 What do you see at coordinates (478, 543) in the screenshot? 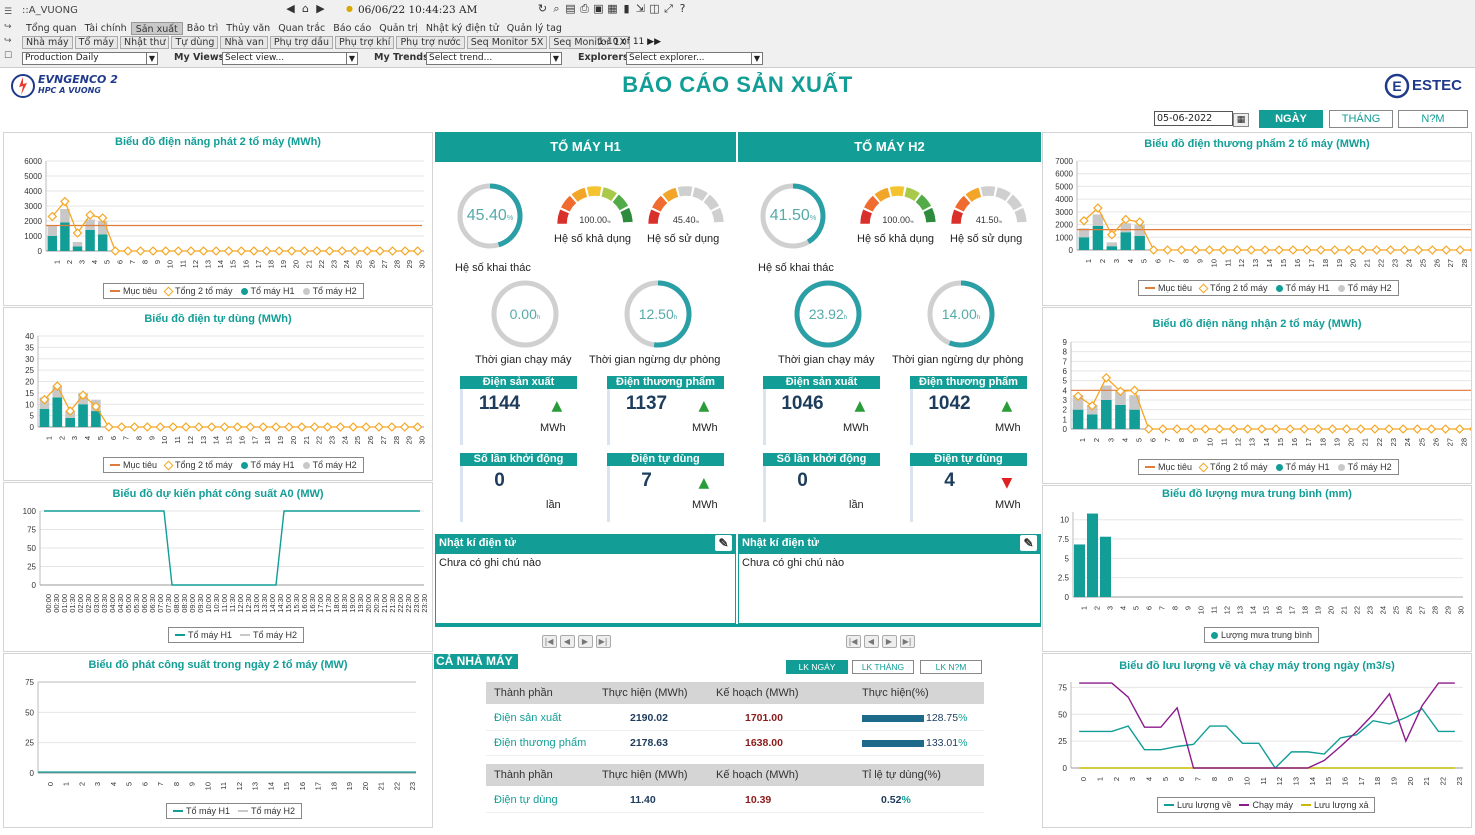
I see `notes-title-text: Nhật kí điện tử` at bounding box center [478, 543].